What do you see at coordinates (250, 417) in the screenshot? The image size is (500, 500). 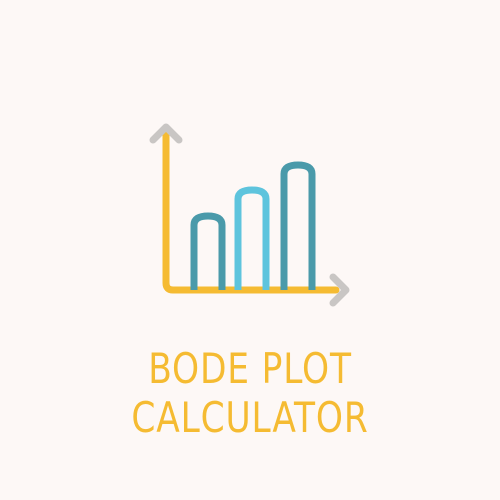 I see `title-line-2: CALCULATOR` at bounding box center [250, 417].